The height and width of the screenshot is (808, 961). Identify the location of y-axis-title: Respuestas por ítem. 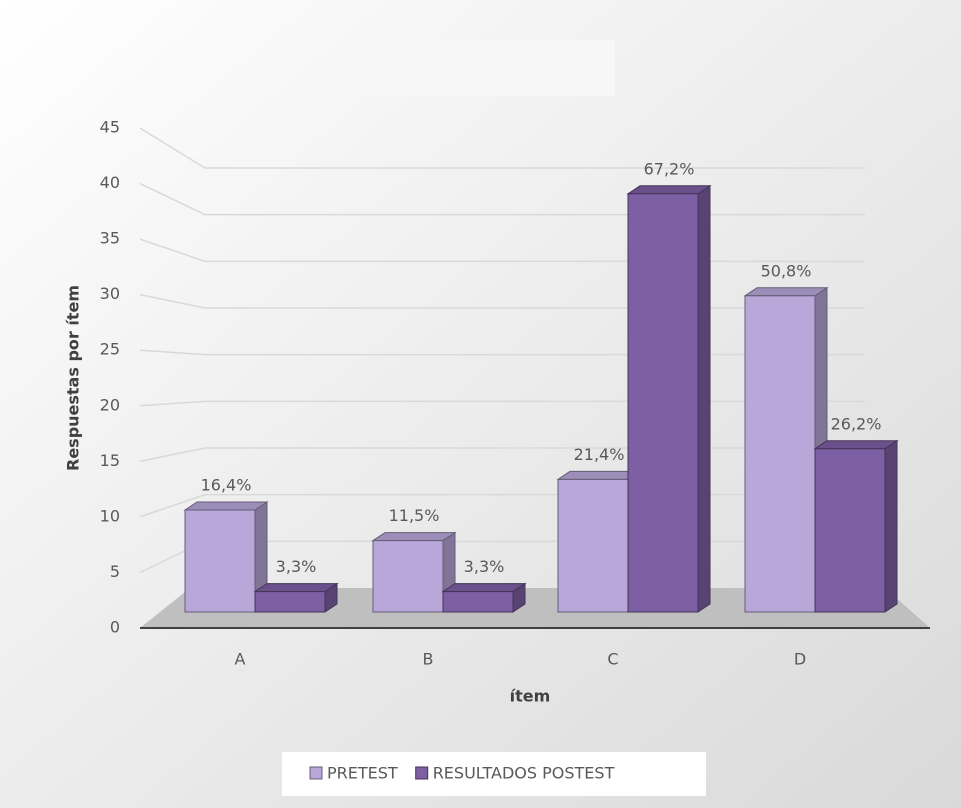
(73, 378).